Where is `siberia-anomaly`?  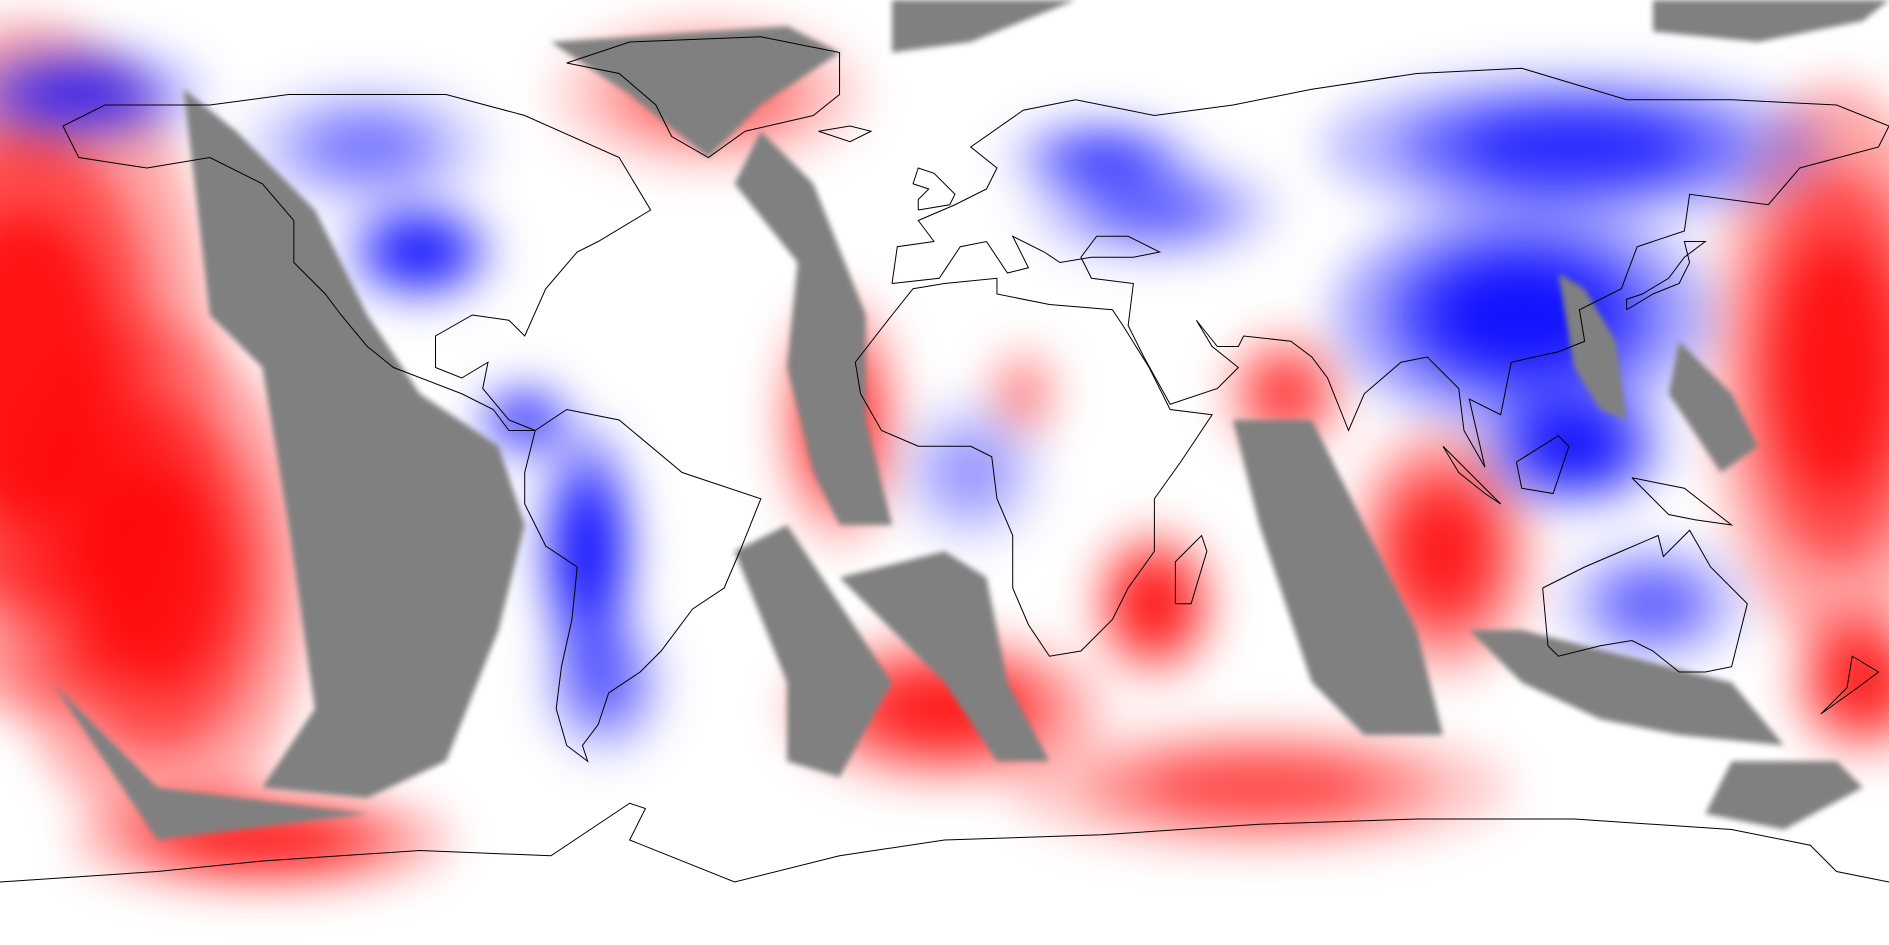 siberia-anomaly is located at coordinates (1574, 147).